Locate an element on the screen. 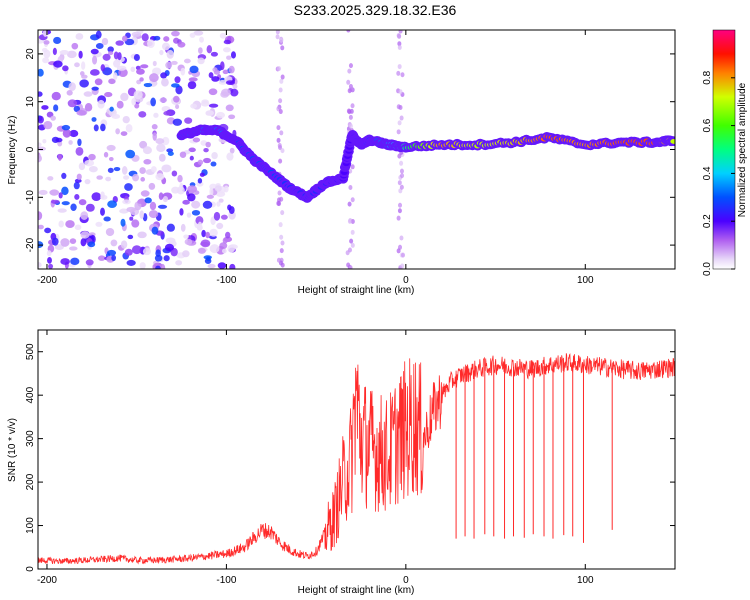 The image size is (750, 600). y-tick-label: 300 is located at coordinates (30, 438).